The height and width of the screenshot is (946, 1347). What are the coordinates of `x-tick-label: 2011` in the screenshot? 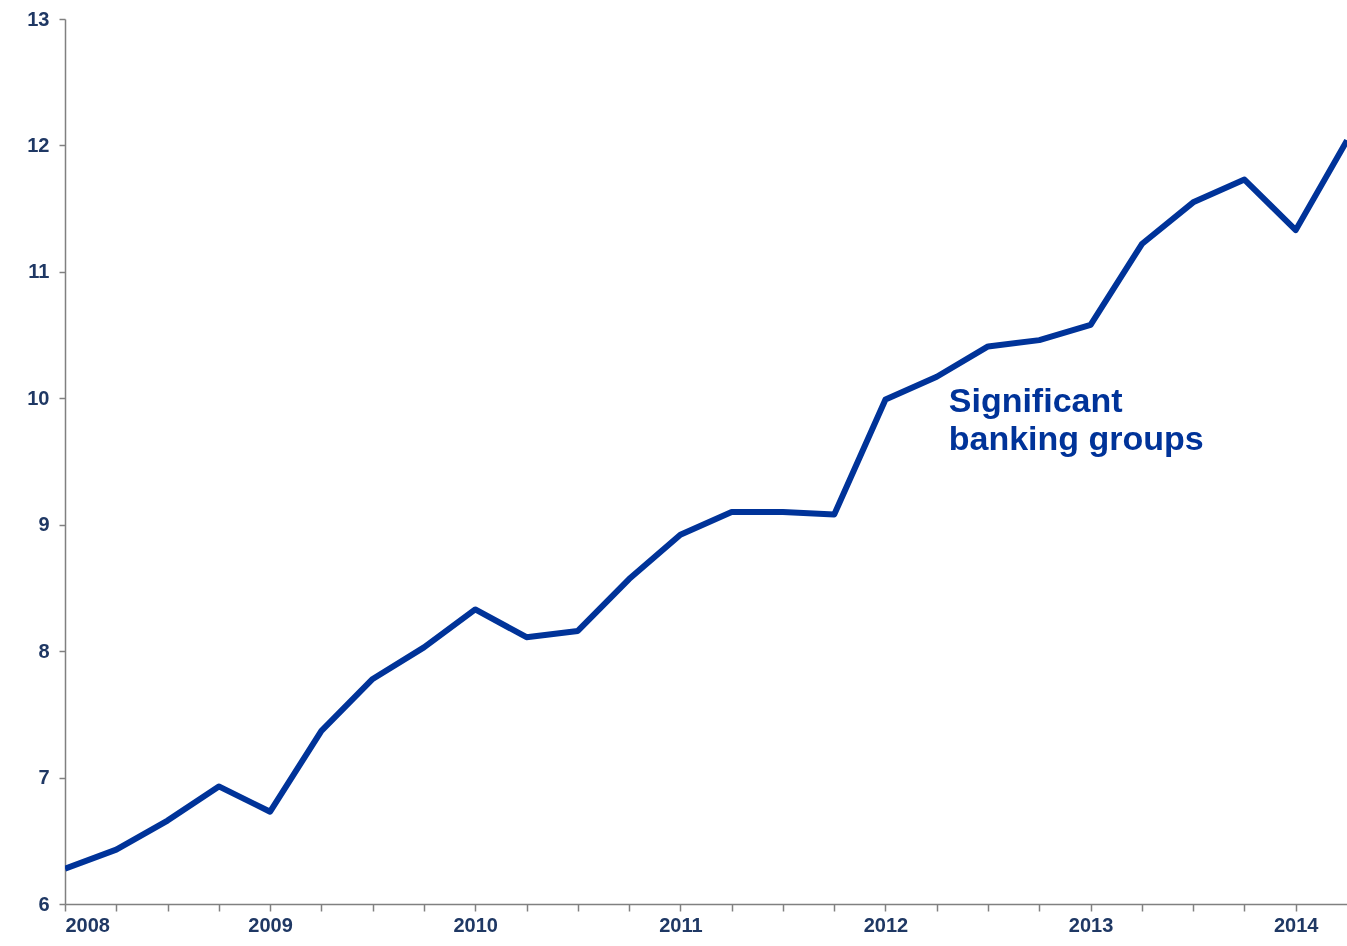 It's located at (681, 924).